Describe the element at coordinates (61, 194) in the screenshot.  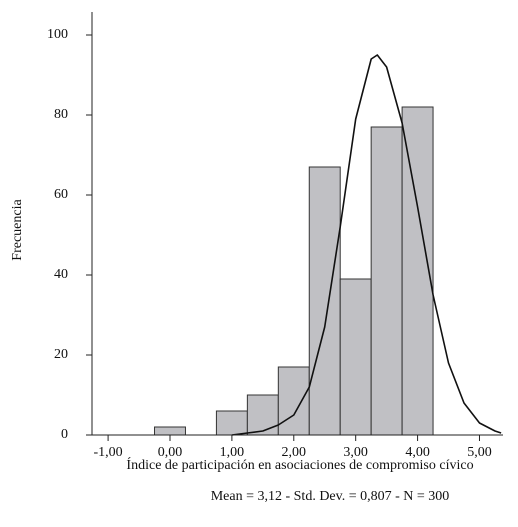
I see `y-tick-label: 60` at that location.